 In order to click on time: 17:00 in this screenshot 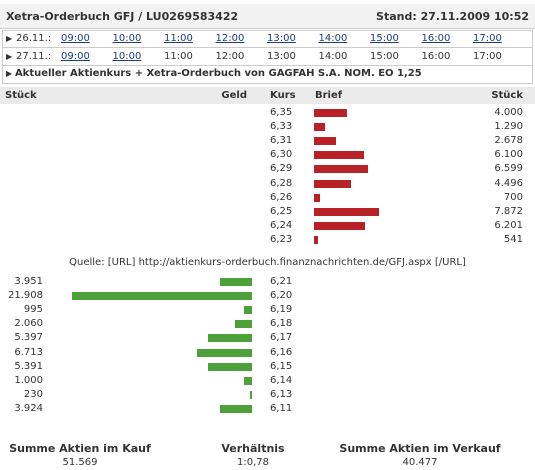, I will do `click(487, 56)`.